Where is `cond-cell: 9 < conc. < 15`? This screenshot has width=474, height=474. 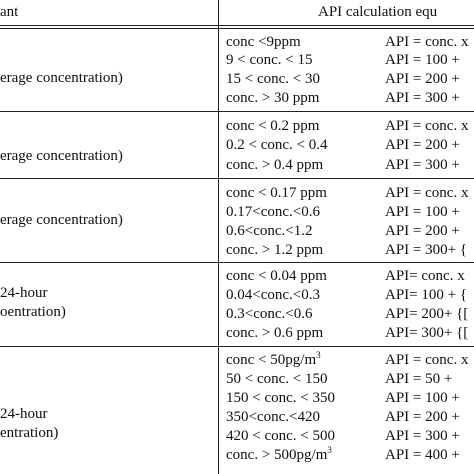 cond-cell: 9 < conc. < 15 is located at coordinates (269, 60).